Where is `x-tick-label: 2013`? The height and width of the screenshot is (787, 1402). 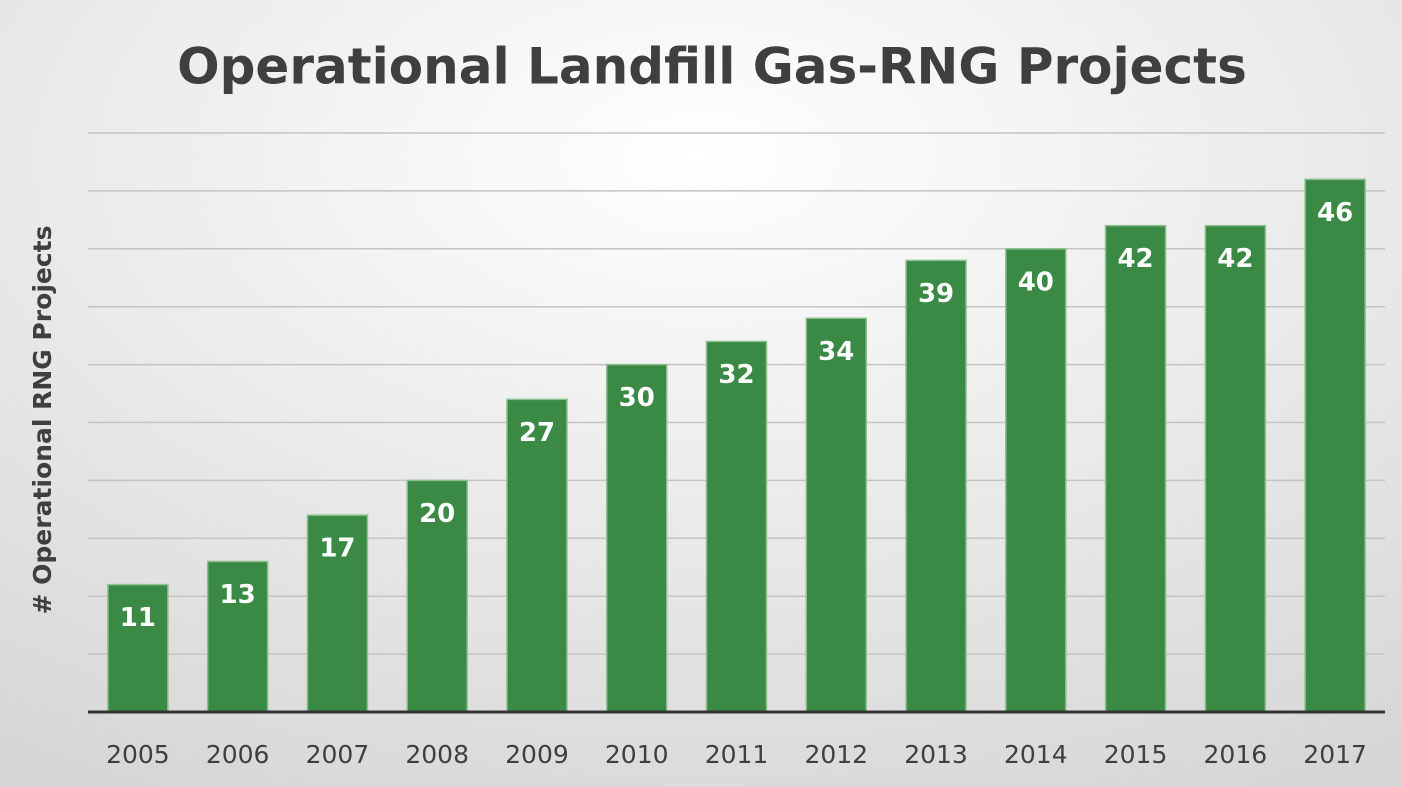 x-tick-label: 2013 is located at coordinates (936, 754).